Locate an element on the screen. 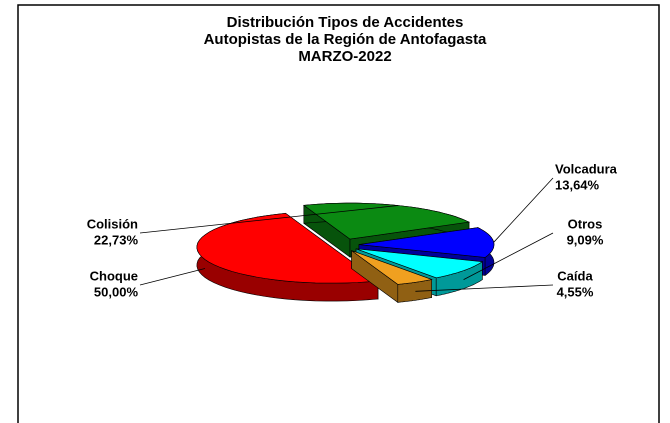 The width and height of the screenshot is (670, 423). chart-title: Distribución Tipos de Accidentes is located at coordinates (345, 22).